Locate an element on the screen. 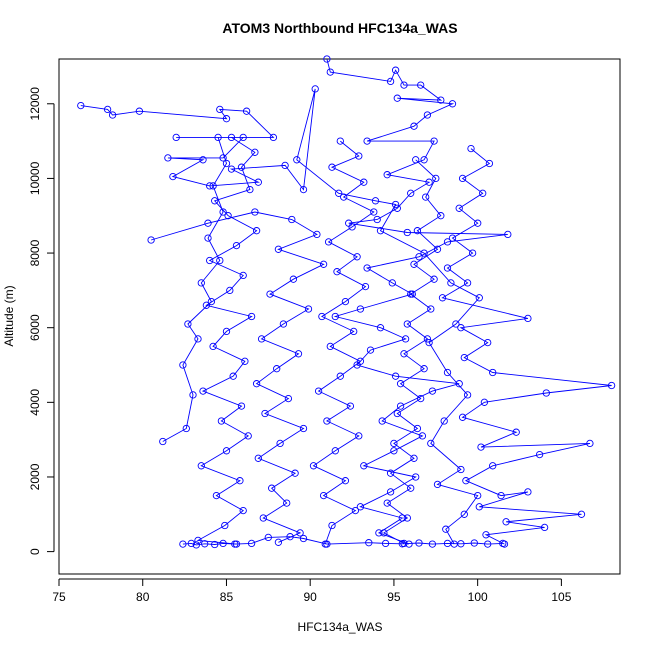  y-tick-label: 6000 is located at coordinates (35, 327).